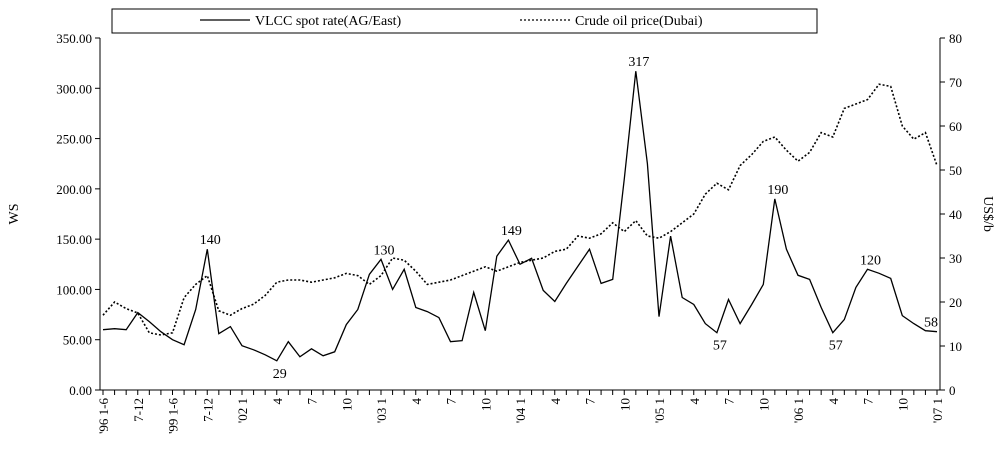 The image size is (994, 458). I want to click on y-tick-label: 200.00, so click(74, 189).